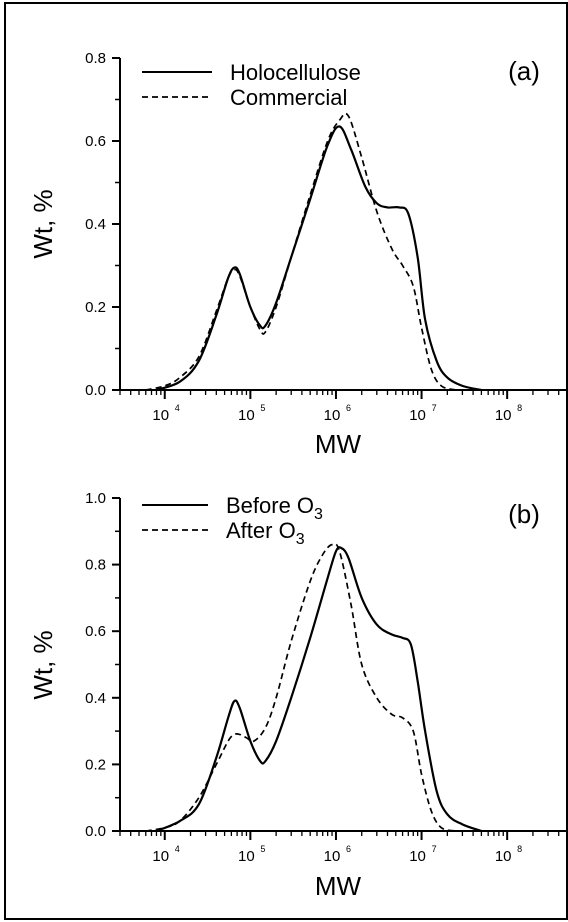  I want to click on panel-a-ytick-label: 0.8, so click(95, 58).